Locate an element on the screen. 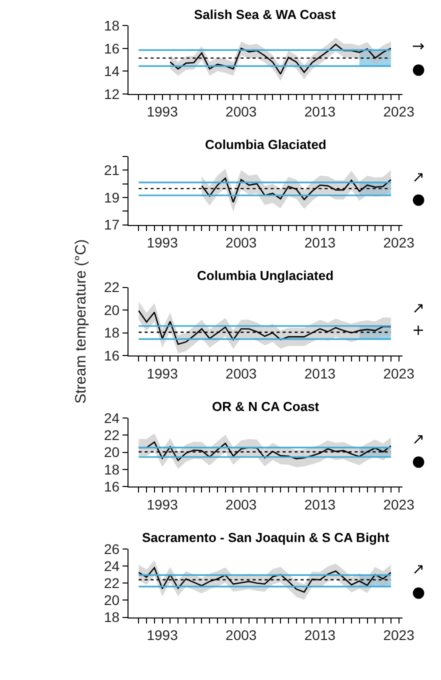  line-series is located at coordinates (265, 580).